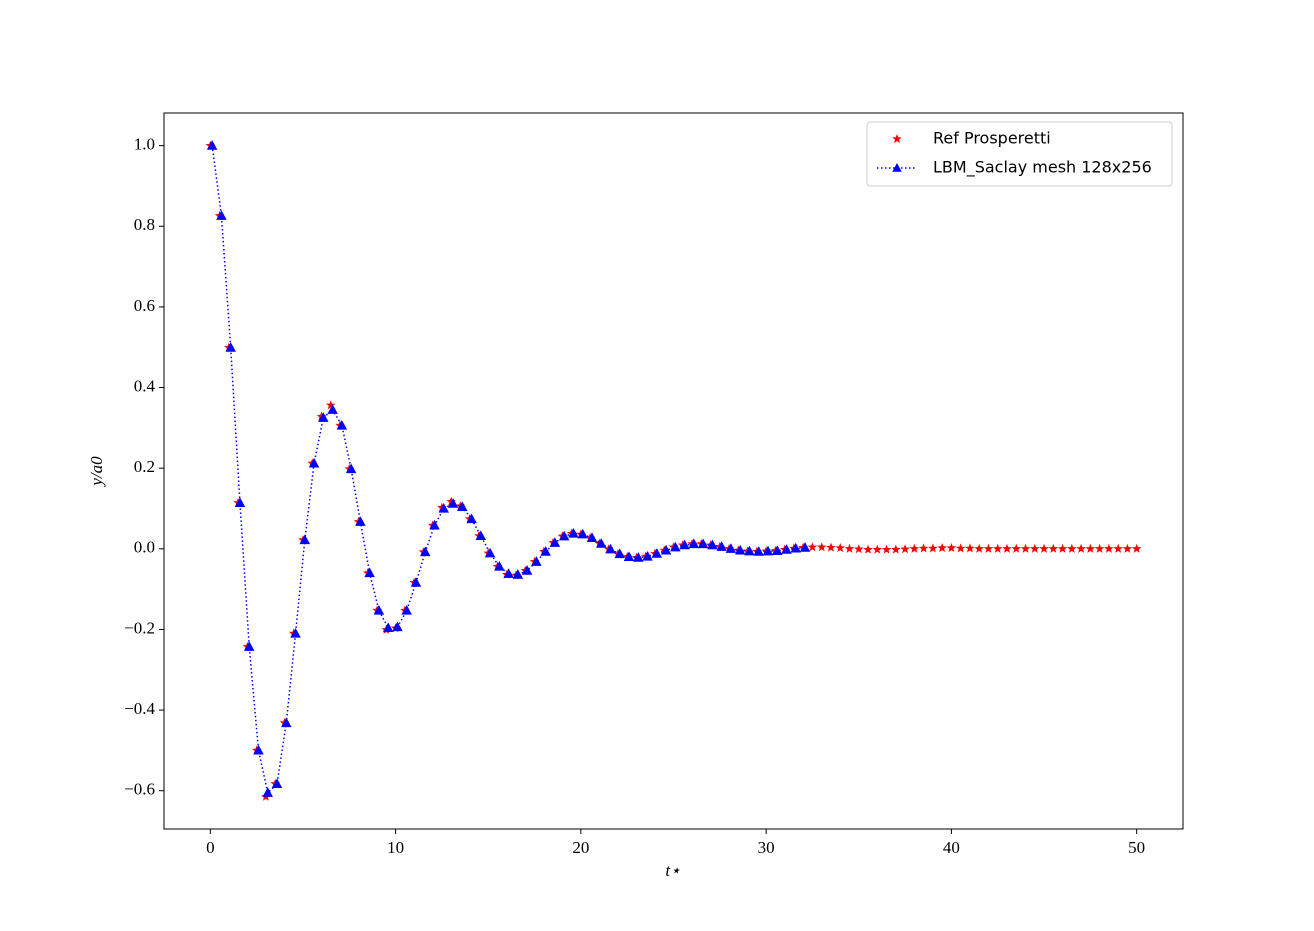 The image size is (1314, 931). I want to click on x-tick-label: 20, so click(580, 847).